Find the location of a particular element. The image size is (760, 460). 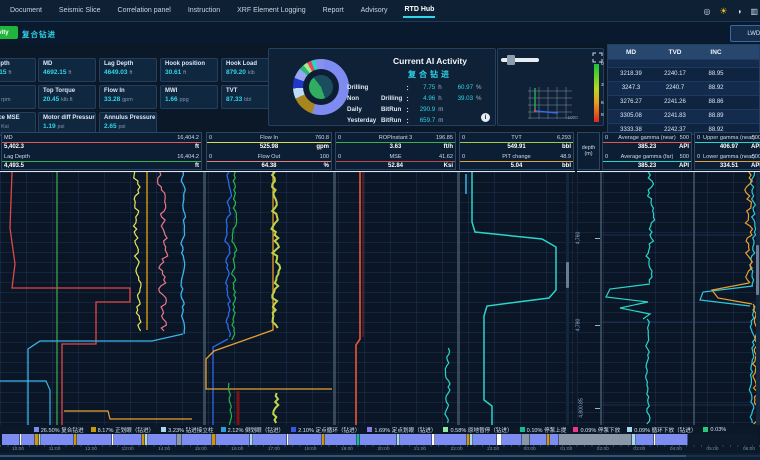

nav-item-instruction: Instruction is located at coordinates (204, 10).